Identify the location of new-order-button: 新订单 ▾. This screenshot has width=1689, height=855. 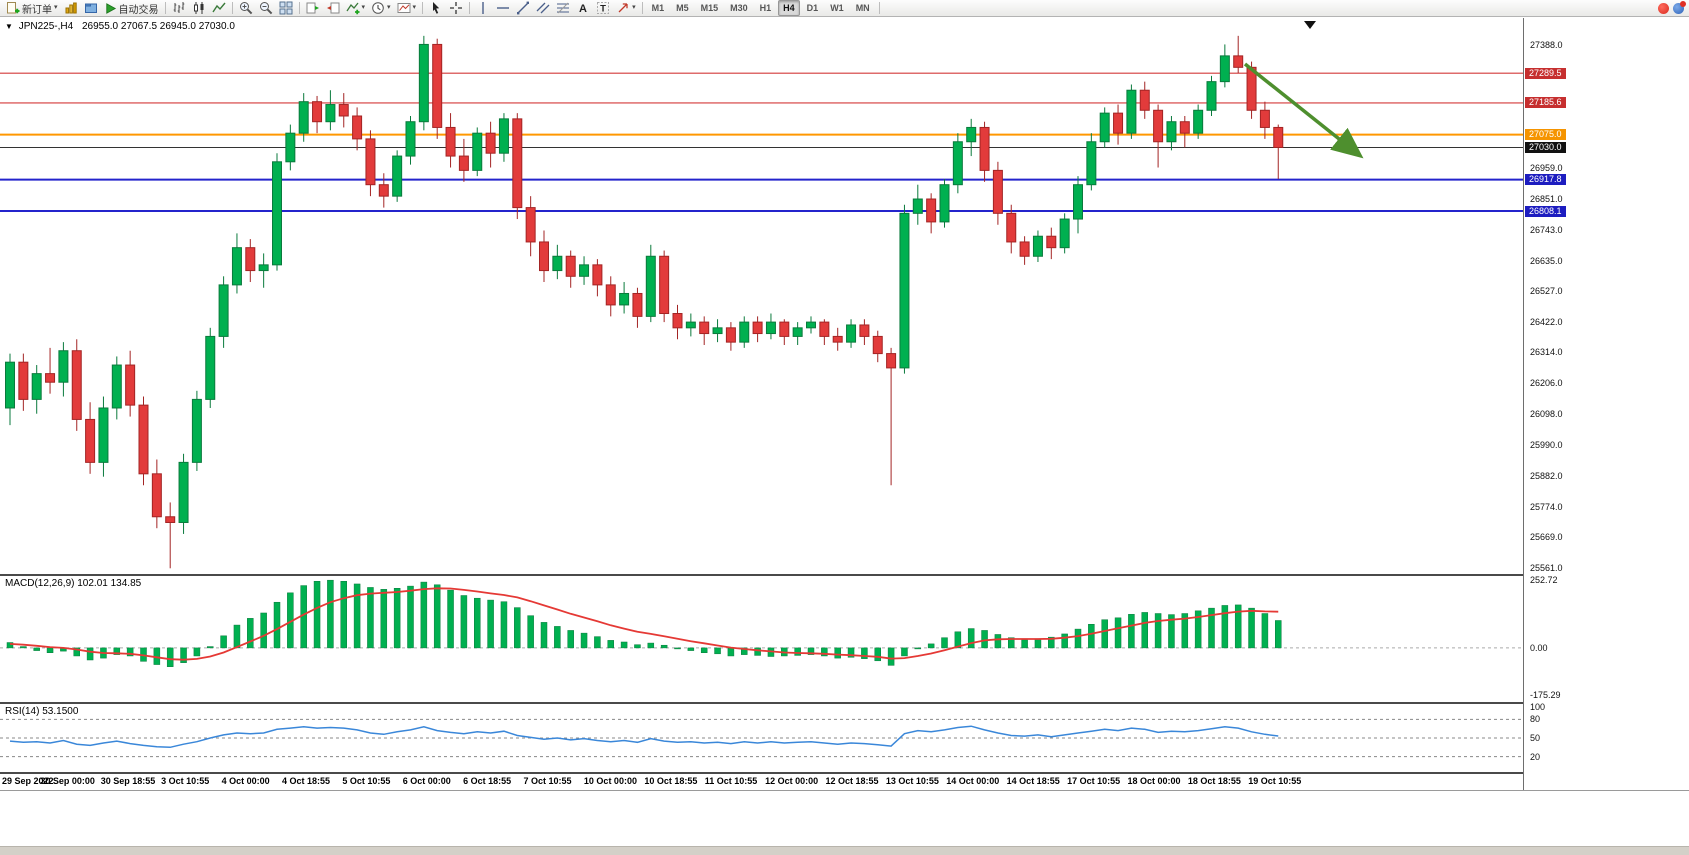
(32, 8).